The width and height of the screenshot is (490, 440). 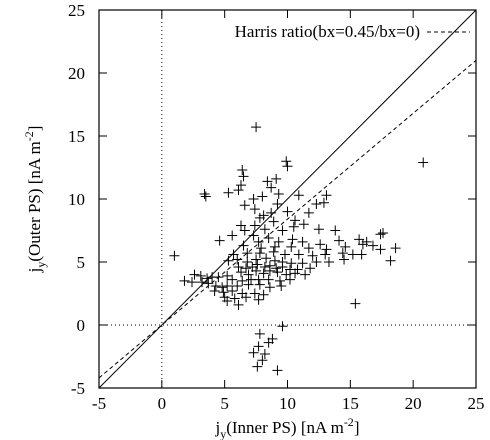 I want to click on y-tick-label: 15, so click(x=76, y=136).